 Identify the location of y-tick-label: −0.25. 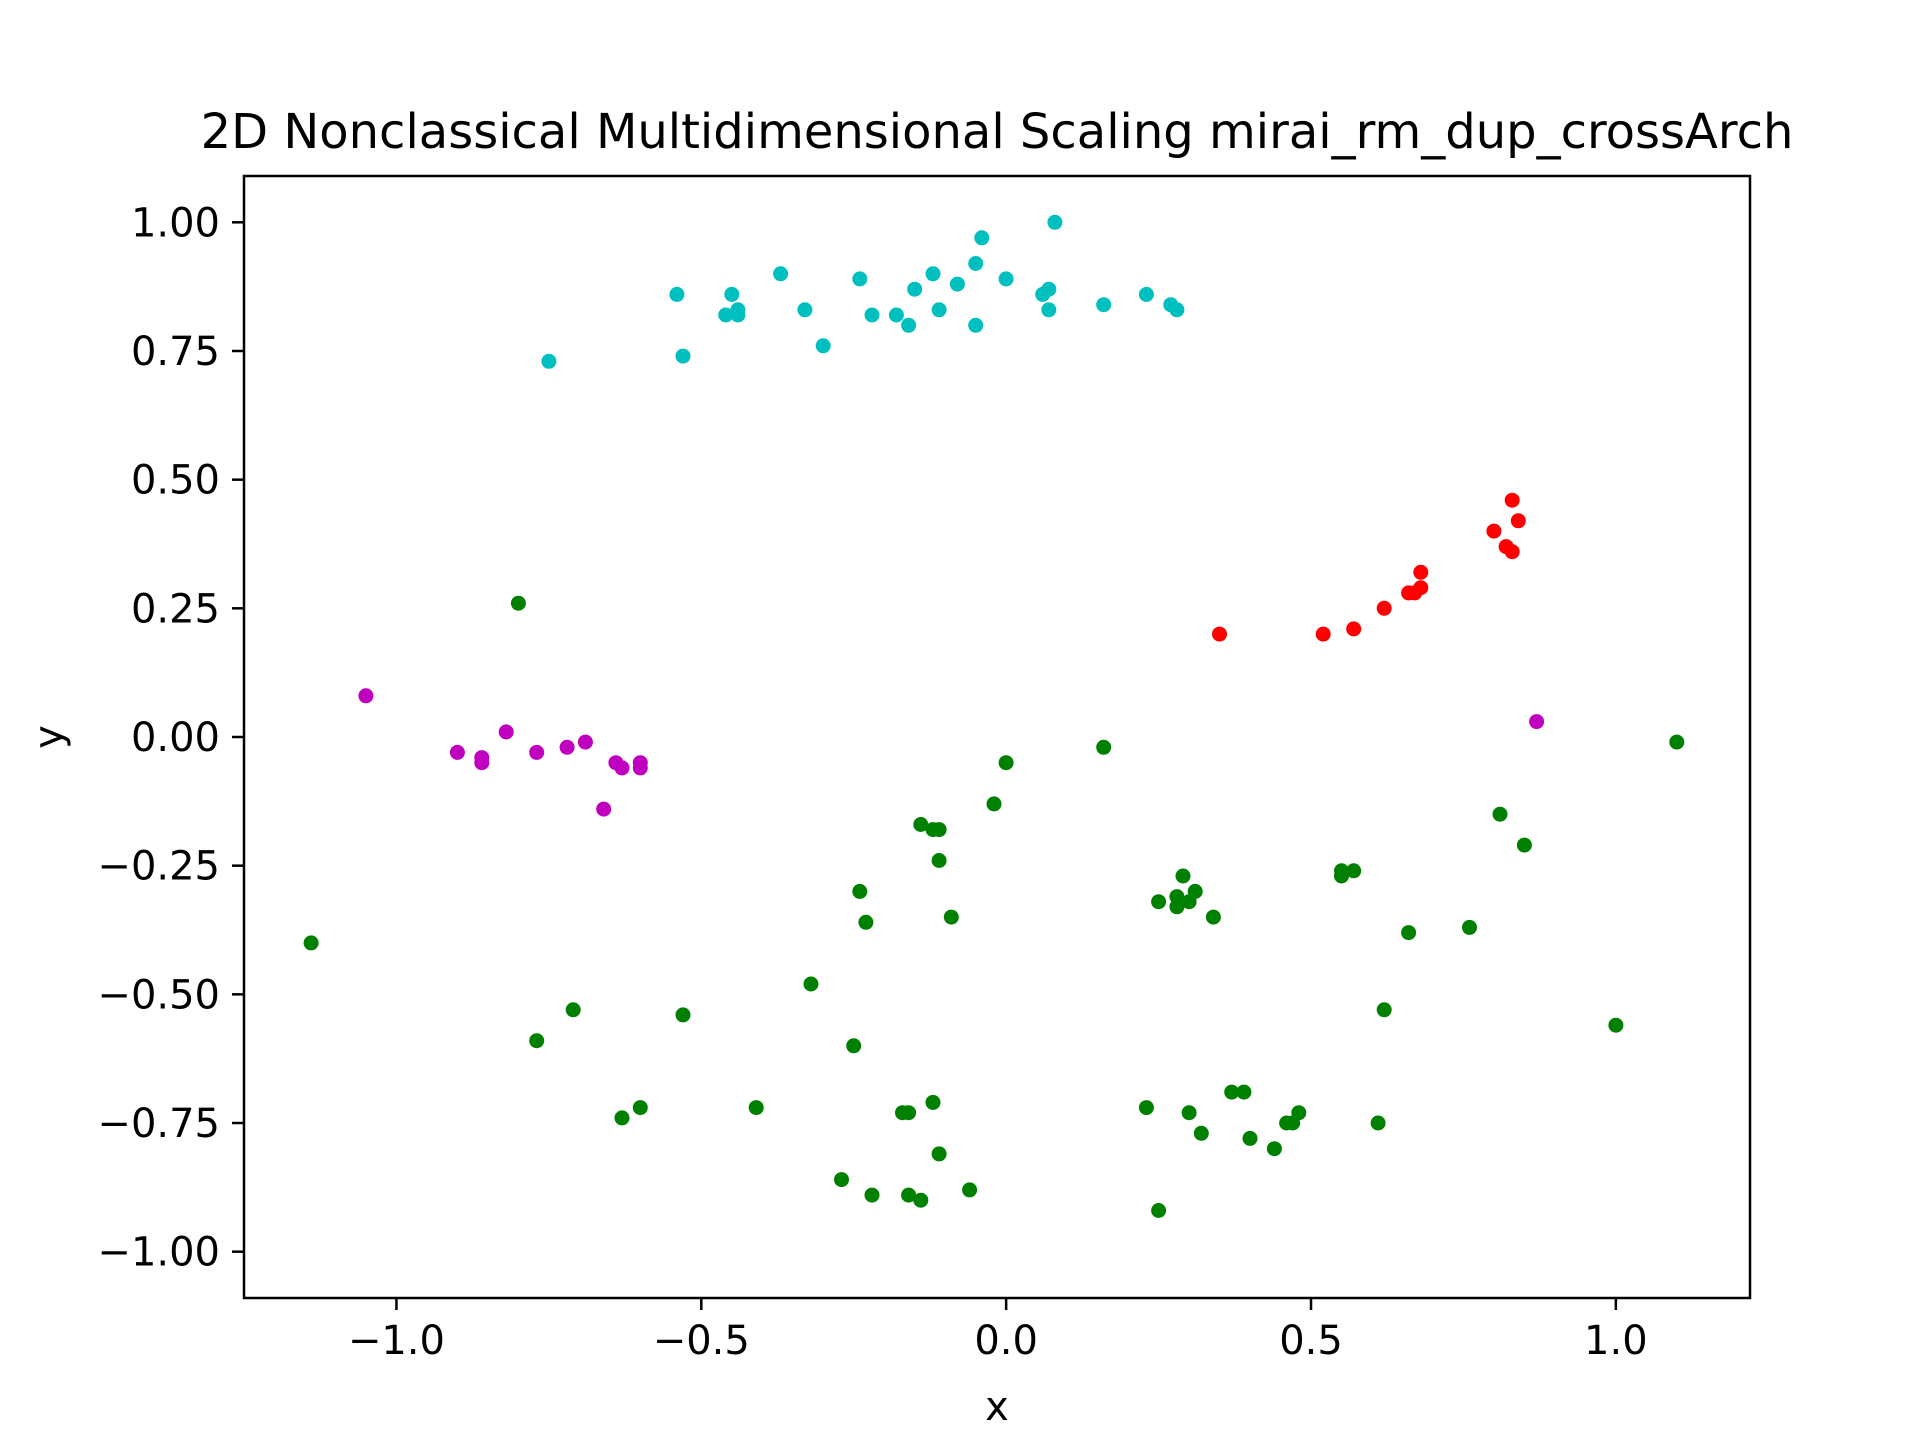
(158, 867).